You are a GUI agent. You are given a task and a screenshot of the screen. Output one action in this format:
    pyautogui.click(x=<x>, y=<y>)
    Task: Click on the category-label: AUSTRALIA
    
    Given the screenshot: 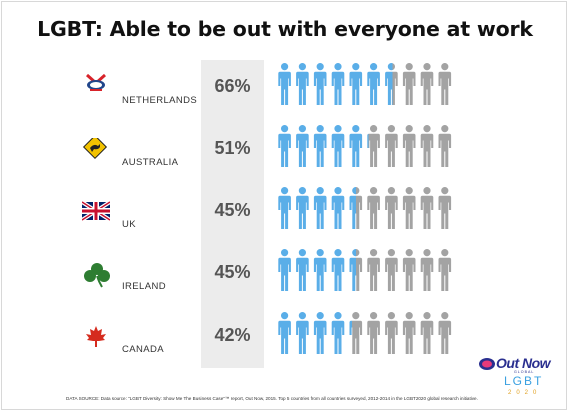 What is the action you would take?
    pyautogui.click(x=150, y=162)
    